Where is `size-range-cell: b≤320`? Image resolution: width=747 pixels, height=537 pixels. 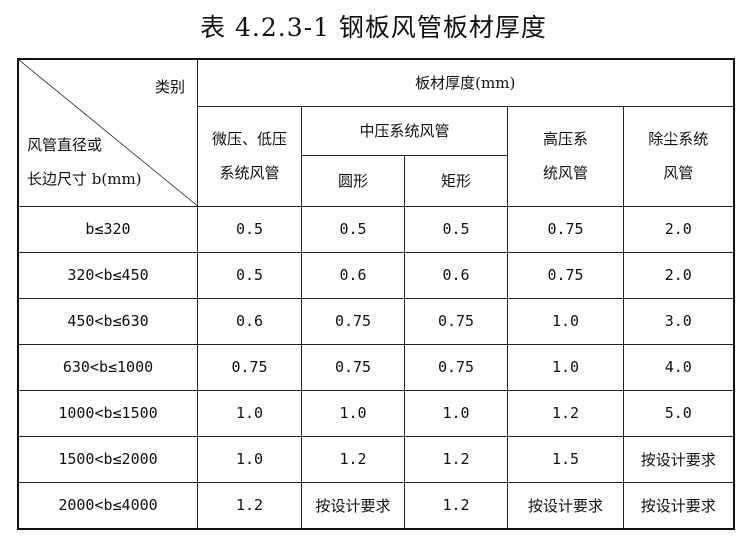
size-range-cell: b≤320 is located at coordinates (107, 229).